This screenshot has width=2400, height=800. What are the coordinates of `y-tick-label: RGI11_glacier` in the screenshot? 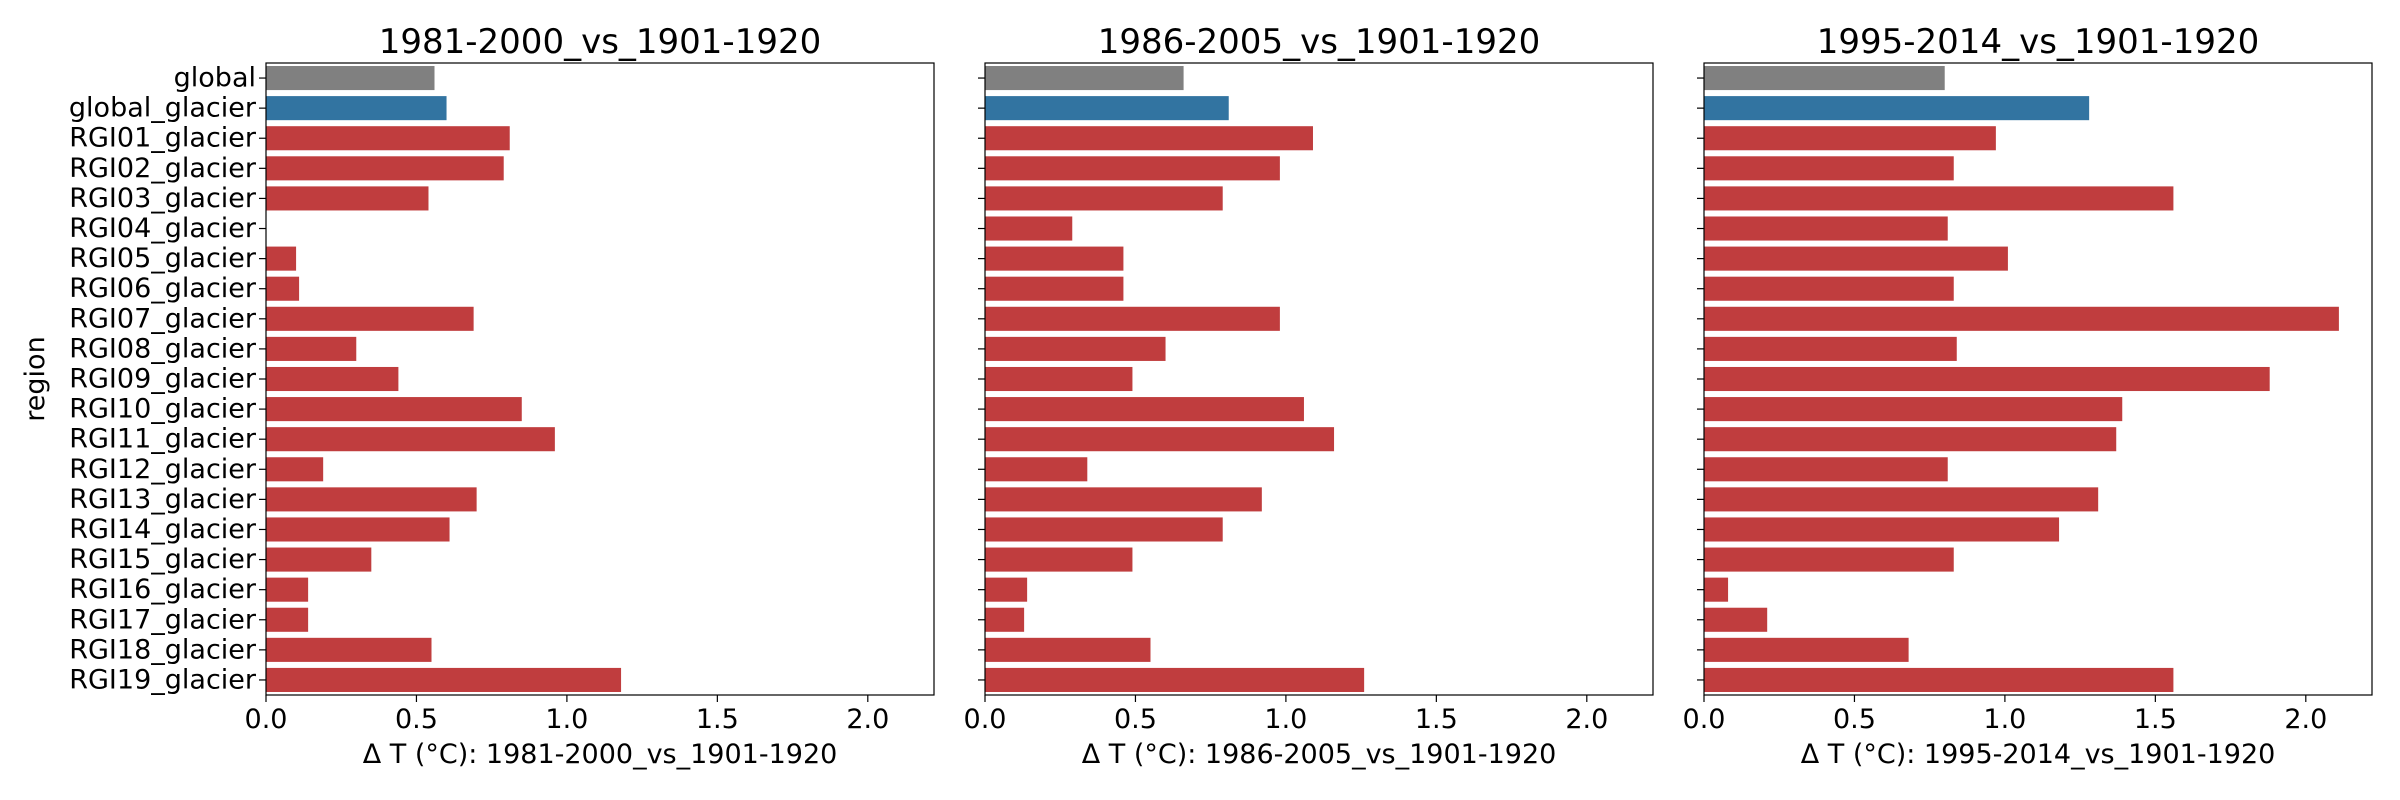 It's located at (163, 439).